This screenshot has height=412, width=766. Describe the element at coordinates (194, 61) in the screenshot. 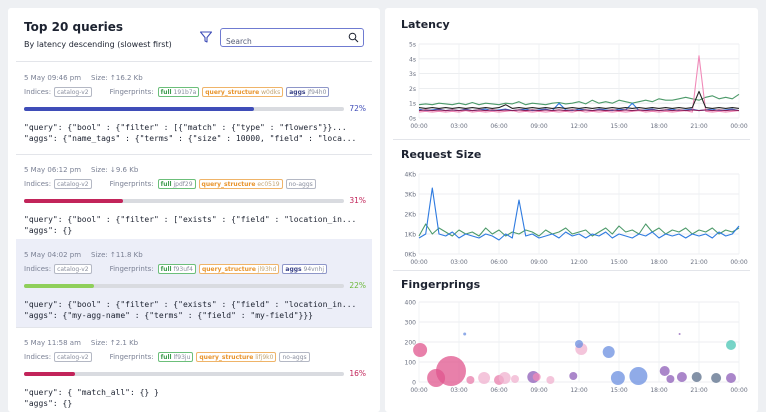

I see `divider` at that location.